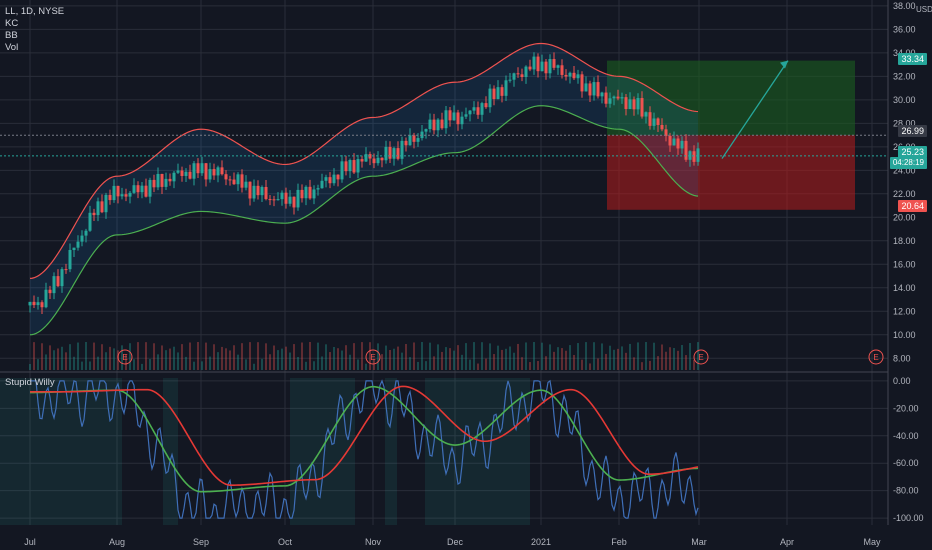 The height and width of the screenshot is (550, 932). I want to click on legend-bb: BB, so click(11, 35).